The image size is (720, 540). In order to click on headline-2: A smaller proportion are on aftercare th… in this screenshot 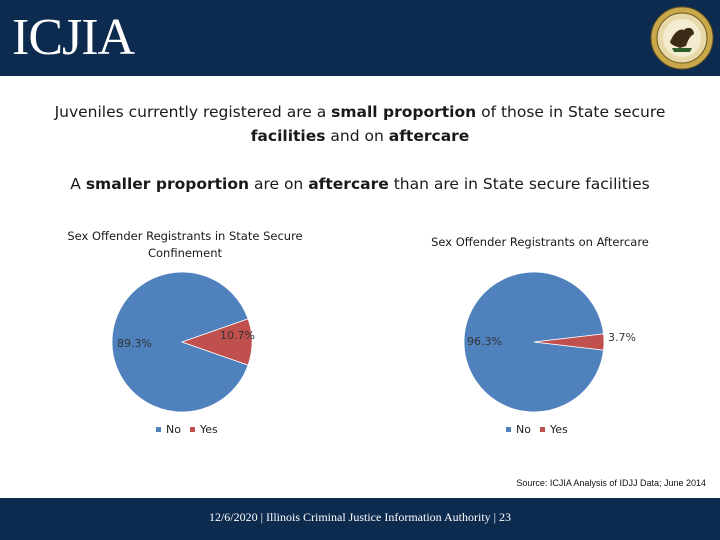, I will do `click(360, 184)`.